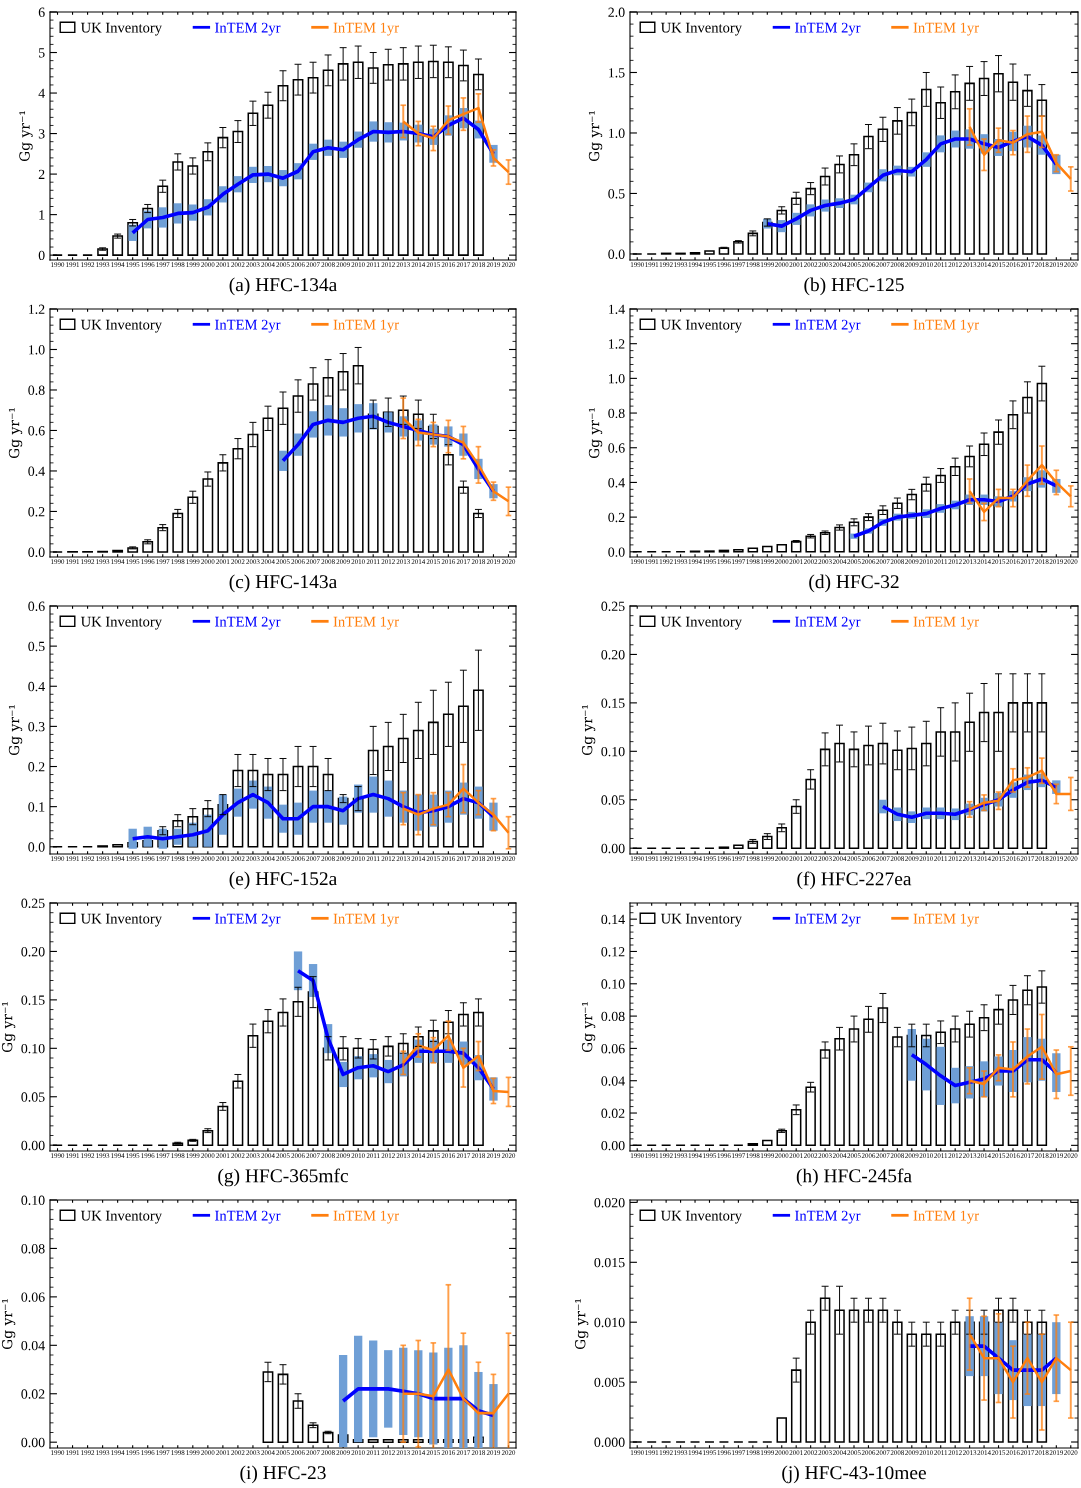 This screenshot has width=1081, height=1488. Describe the element at coordinates (36, 686) in the screenshot. I see `y-tick-label: 0.4` at that location.